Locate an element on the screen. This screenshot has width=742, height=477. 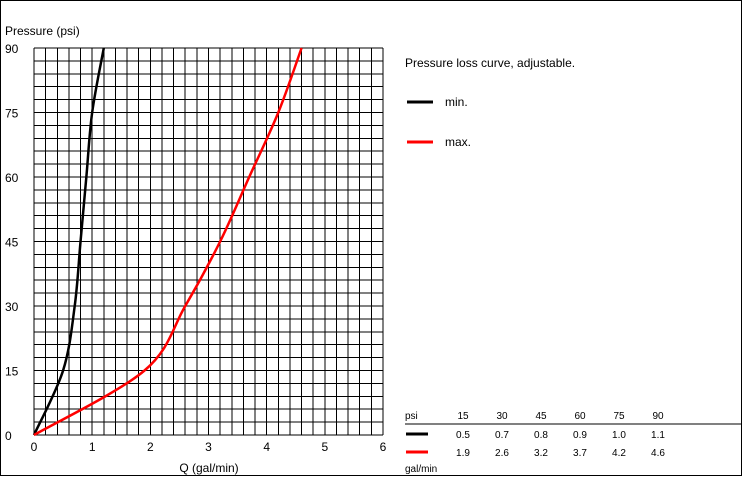
chart-title: Pressure loss curve, adjustable. is located at coordinates (490, 63).